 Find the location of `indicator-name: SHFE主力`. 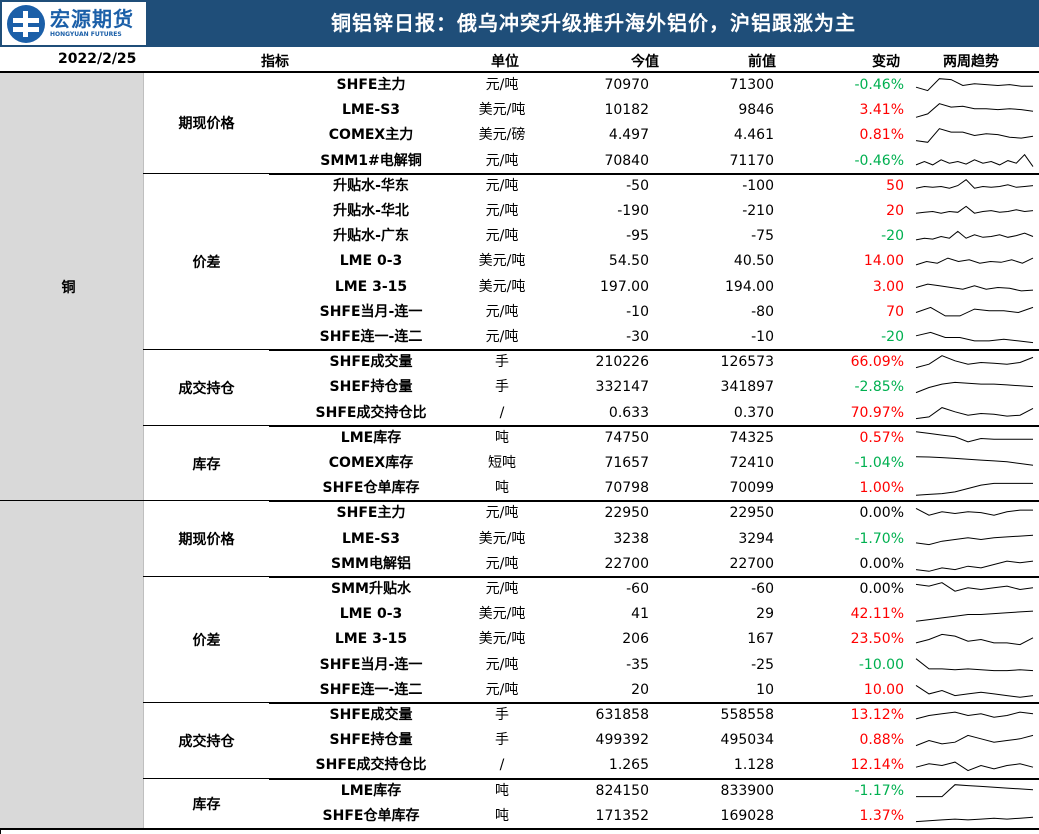

indicator-name: SHFE主力 is located at coordinates (371, 85).